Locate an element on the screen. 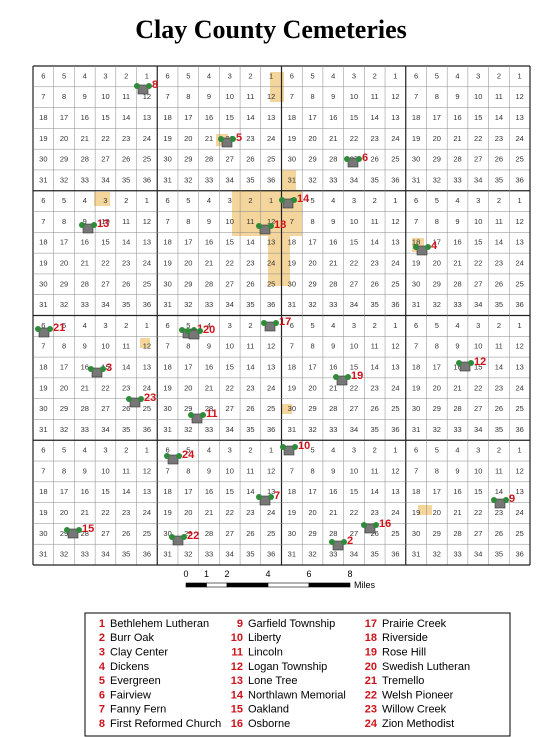 This screenshot has height=737, width=542. legend-number: 2 is located at coordinates (102, 638).